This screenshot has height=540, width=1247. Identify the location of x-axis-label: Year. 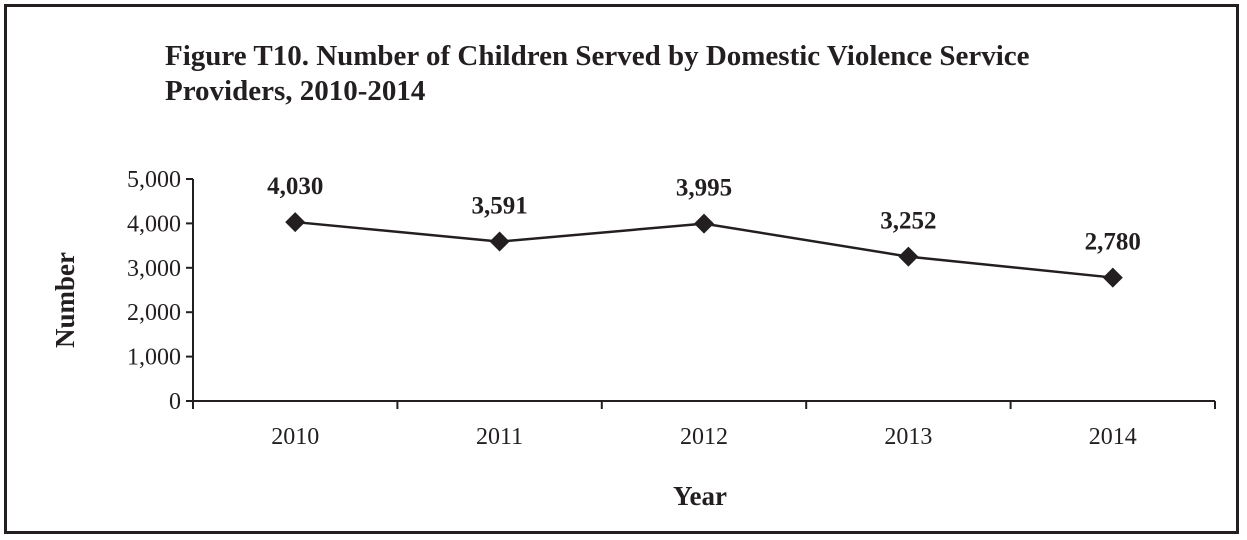
(700, 496).